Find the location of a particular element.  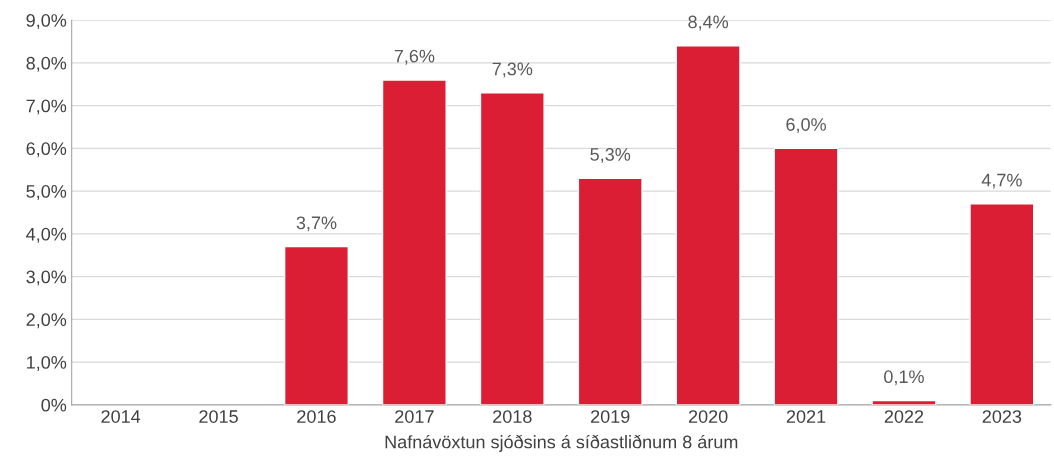

data-label: 7,3% is located at coordinates (512, 70).